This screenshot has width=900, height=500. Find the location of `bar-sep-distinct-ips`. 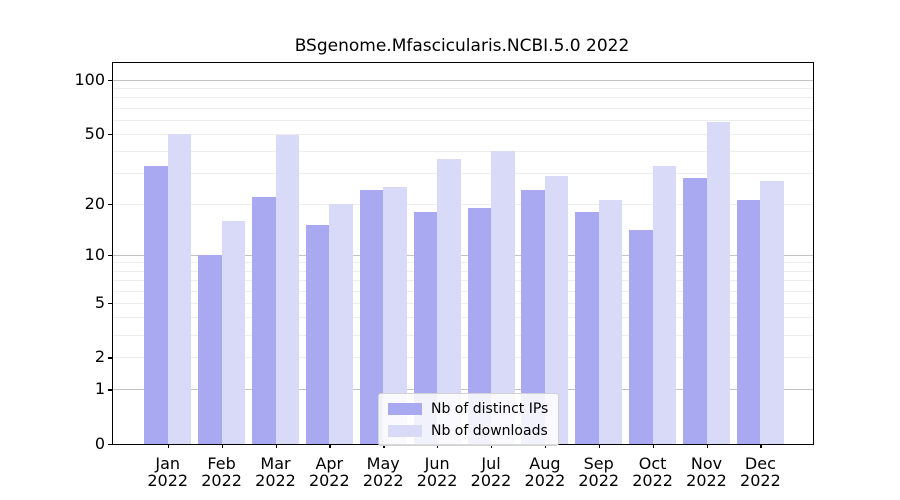

bar-sep-distinct-ips is located at coordinates (587, 327).